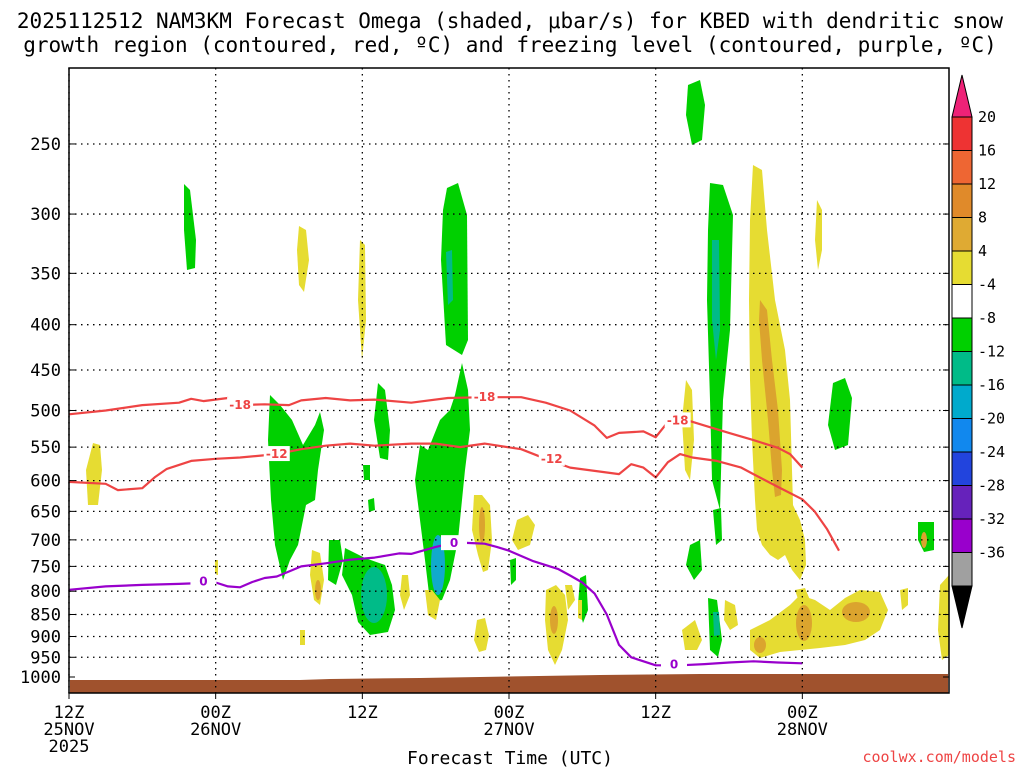 The width and height of the screenshot is (1024, 768). What do you see at coordinates (982, 251) in the screenshot?
I see `colorbar-label: 4` at bounding box center [982, 251].